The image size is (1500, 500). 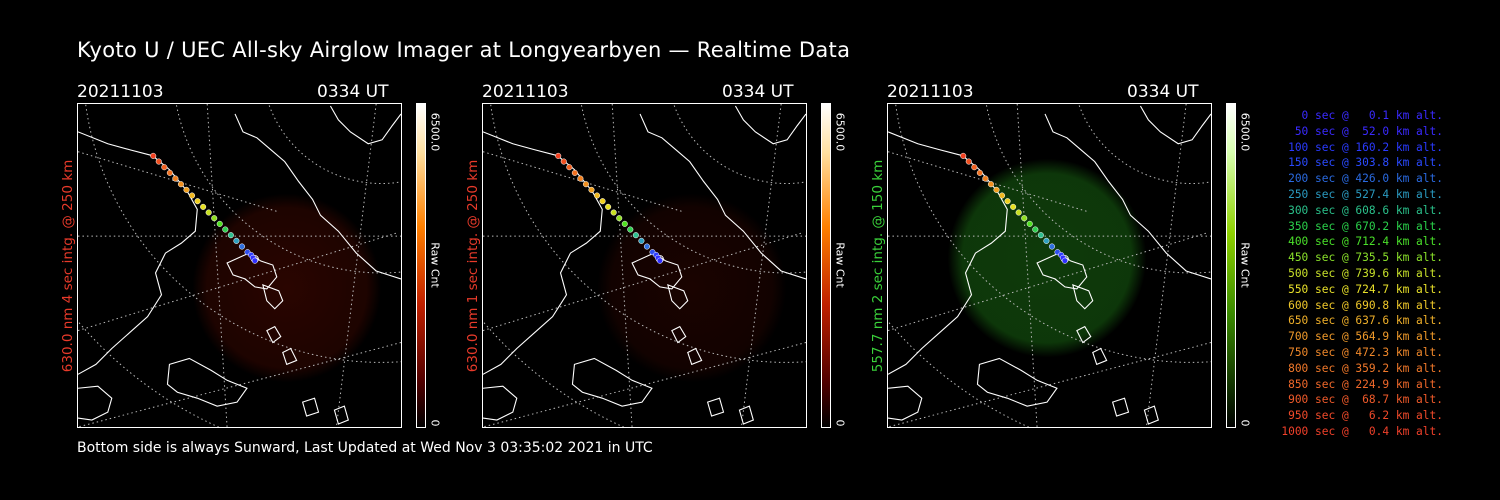 What do you see at coordinates (1365, 179) in the screenshot?
I see `legend-row: 200 sec @ 426.0 km alt.` at bounding box center [1365, 179].